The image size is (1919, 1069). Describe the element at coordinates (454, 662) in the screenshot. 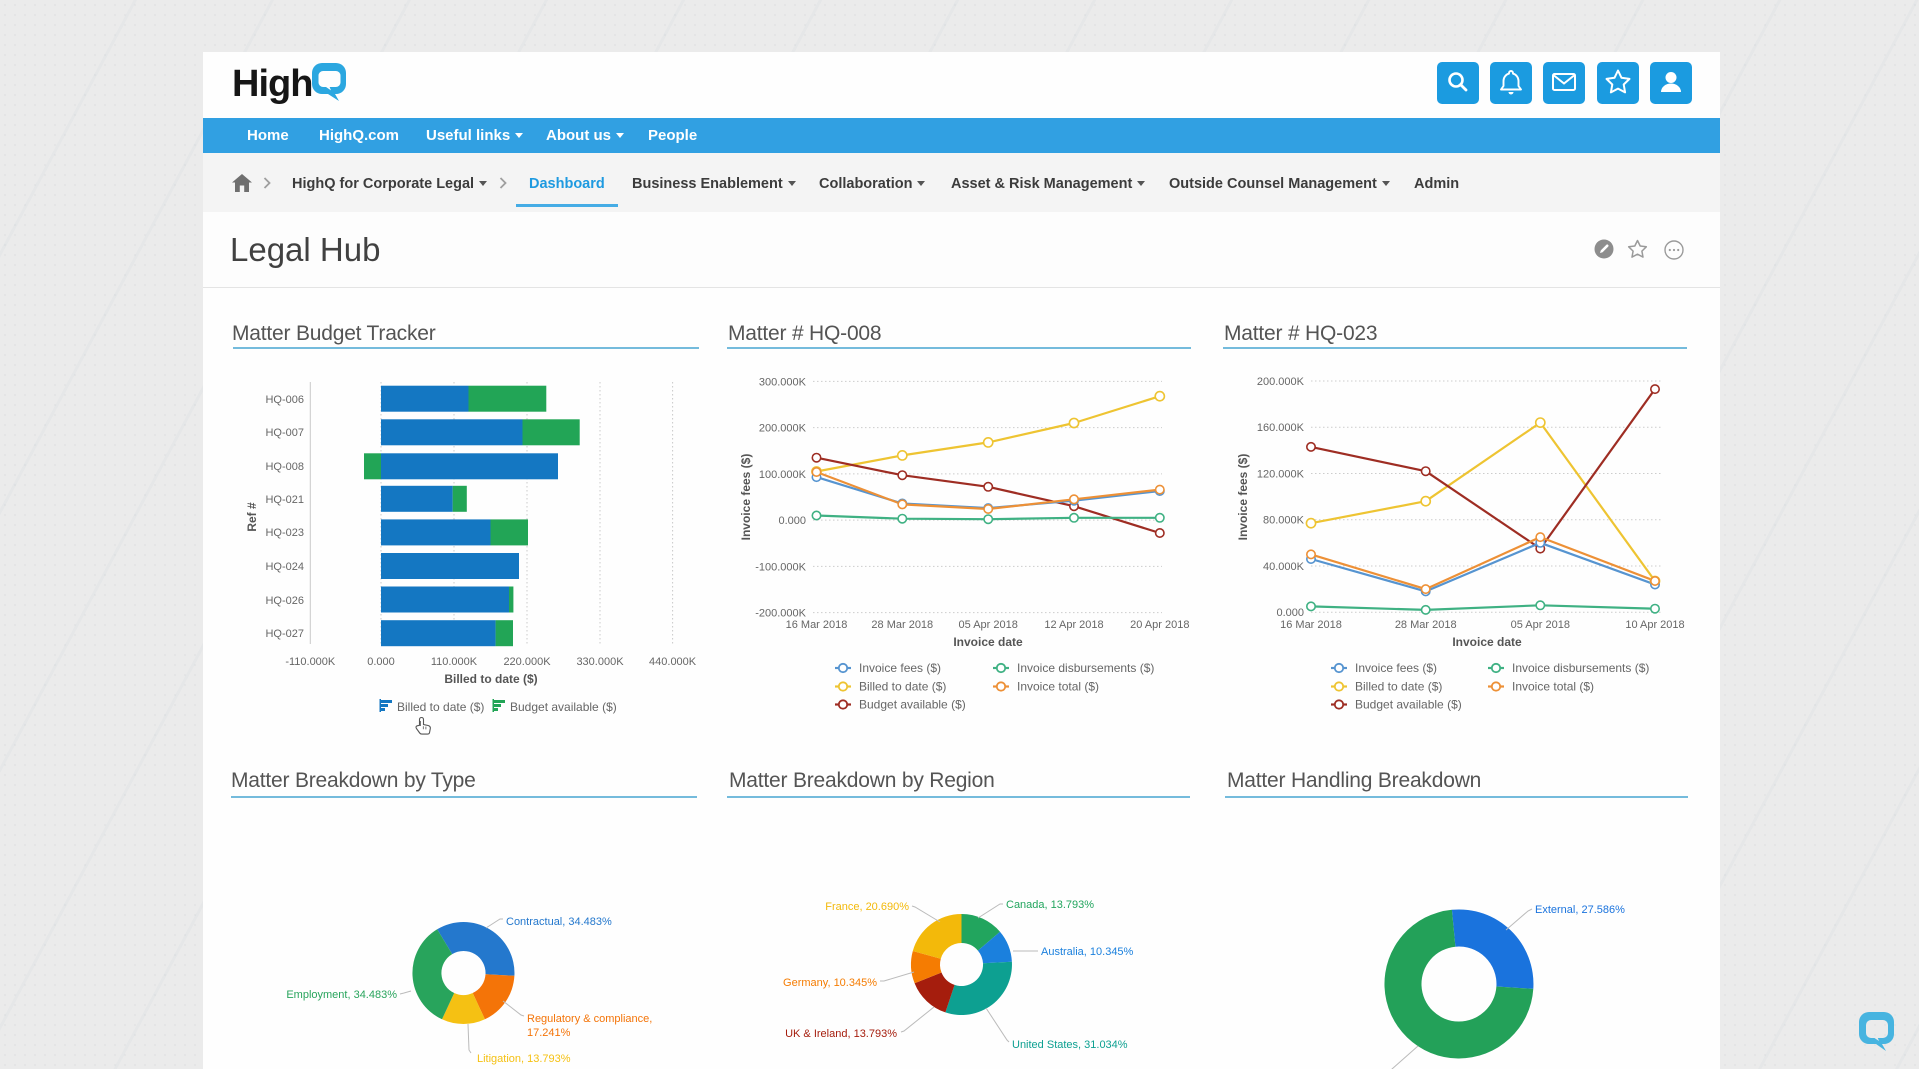

I see `svg-text: 110.000K` at that location.